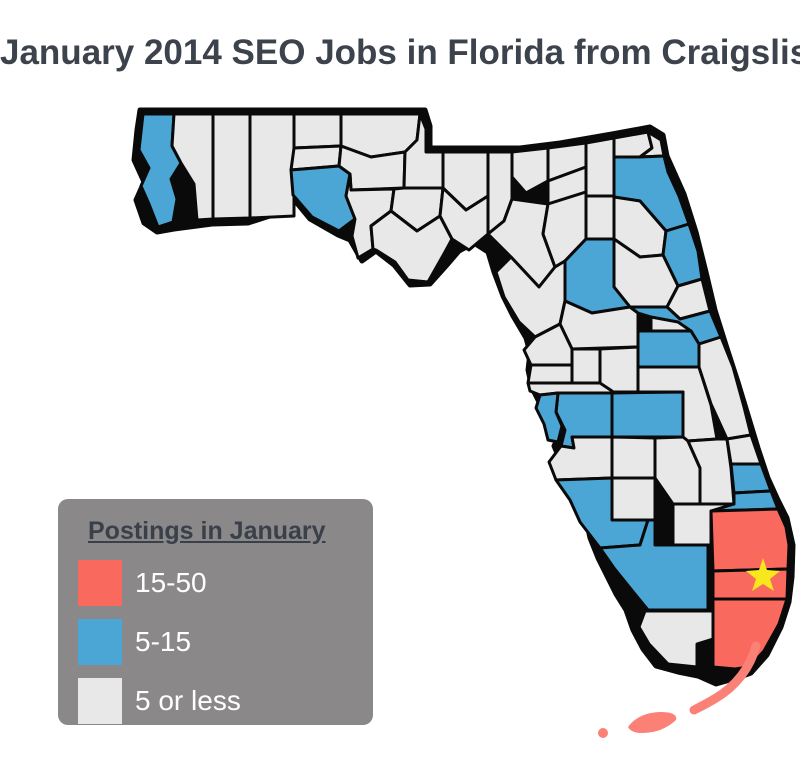  What do you see at coordinates (600, 167) in the screenshot?
I see `county-columbia` at bounding box center [600, 167].